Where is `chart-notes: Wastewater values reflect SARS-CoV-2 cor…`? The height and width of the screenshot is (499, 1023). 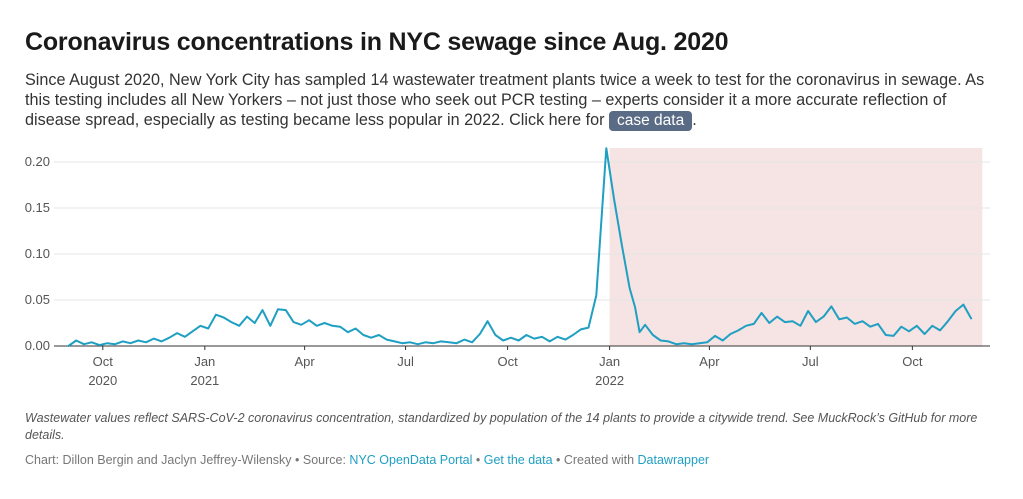
chart-notes: Wastewater values reflect SARS-CoV-2 cor… is located at coordinates (501, 426).